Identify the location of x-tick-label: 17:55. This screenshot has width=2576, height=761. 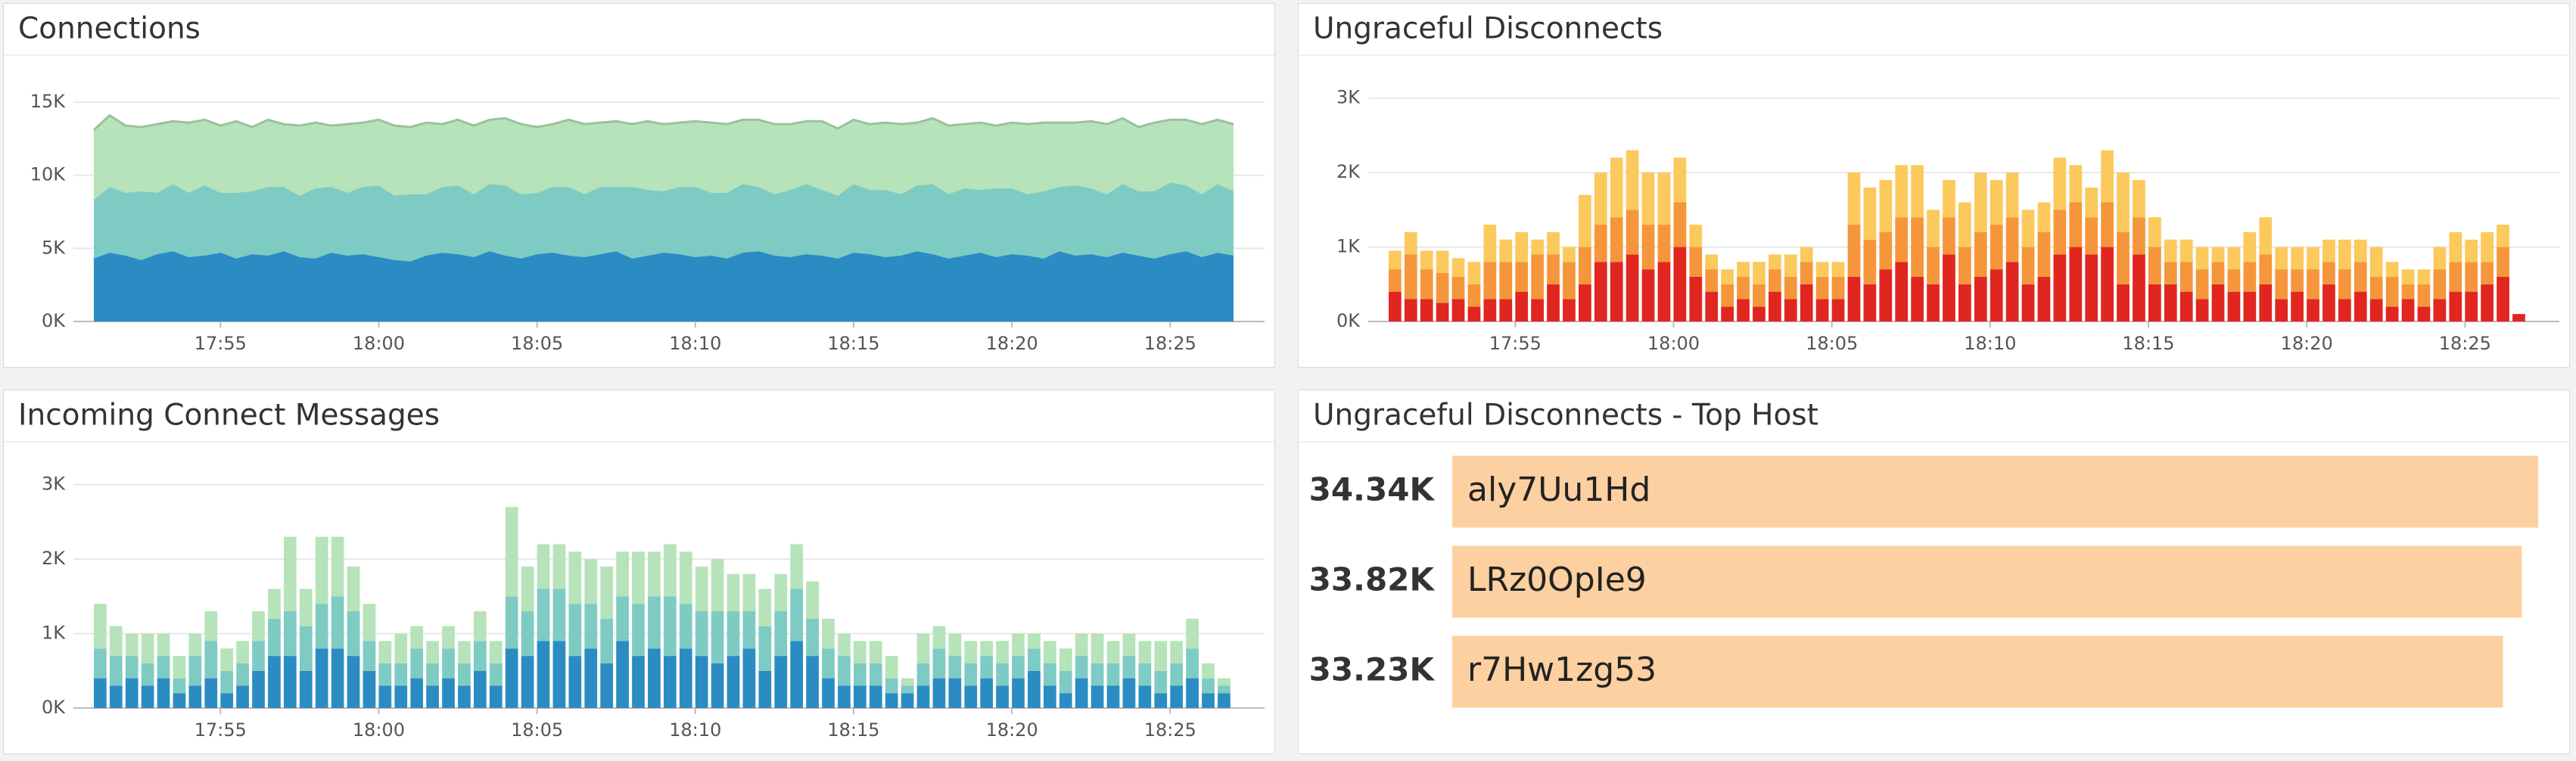
(220, 730).